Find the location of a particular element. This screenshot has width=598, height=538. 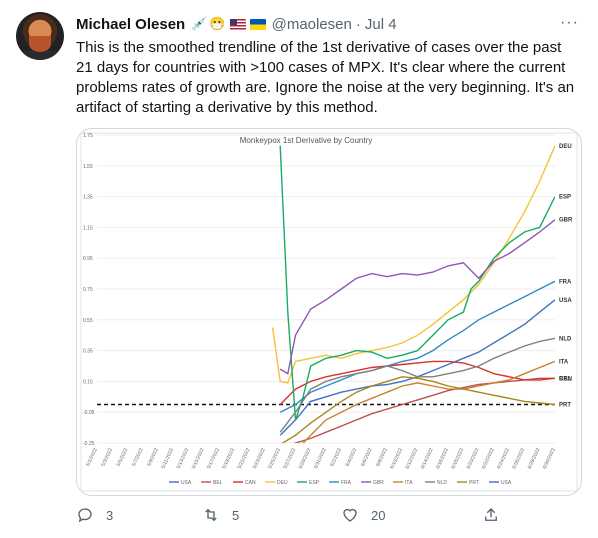

x-tick-label: 5/17/2022 is located at coordinates (213, 458).